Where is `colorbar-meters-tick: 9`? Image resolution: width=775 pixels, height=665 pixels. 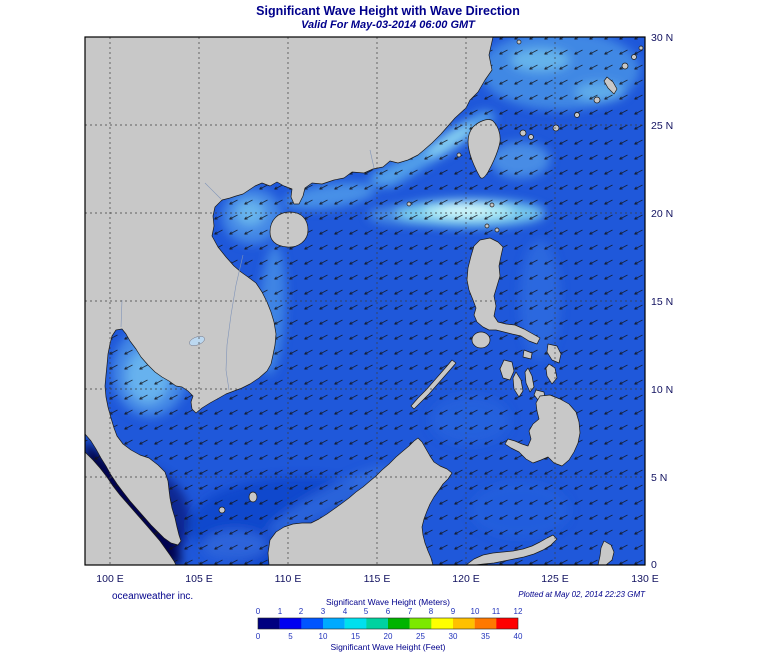 colorbar-meters-tick: 9 is located at coordinates (453, 611).